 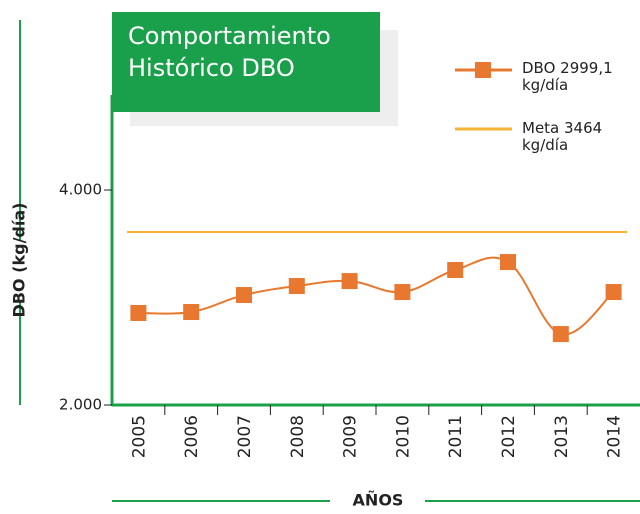 What do you see at coordinates (403, 436) in the screenshot?
I see `x-tick-label: 2010` at bounding box center [403, 436].